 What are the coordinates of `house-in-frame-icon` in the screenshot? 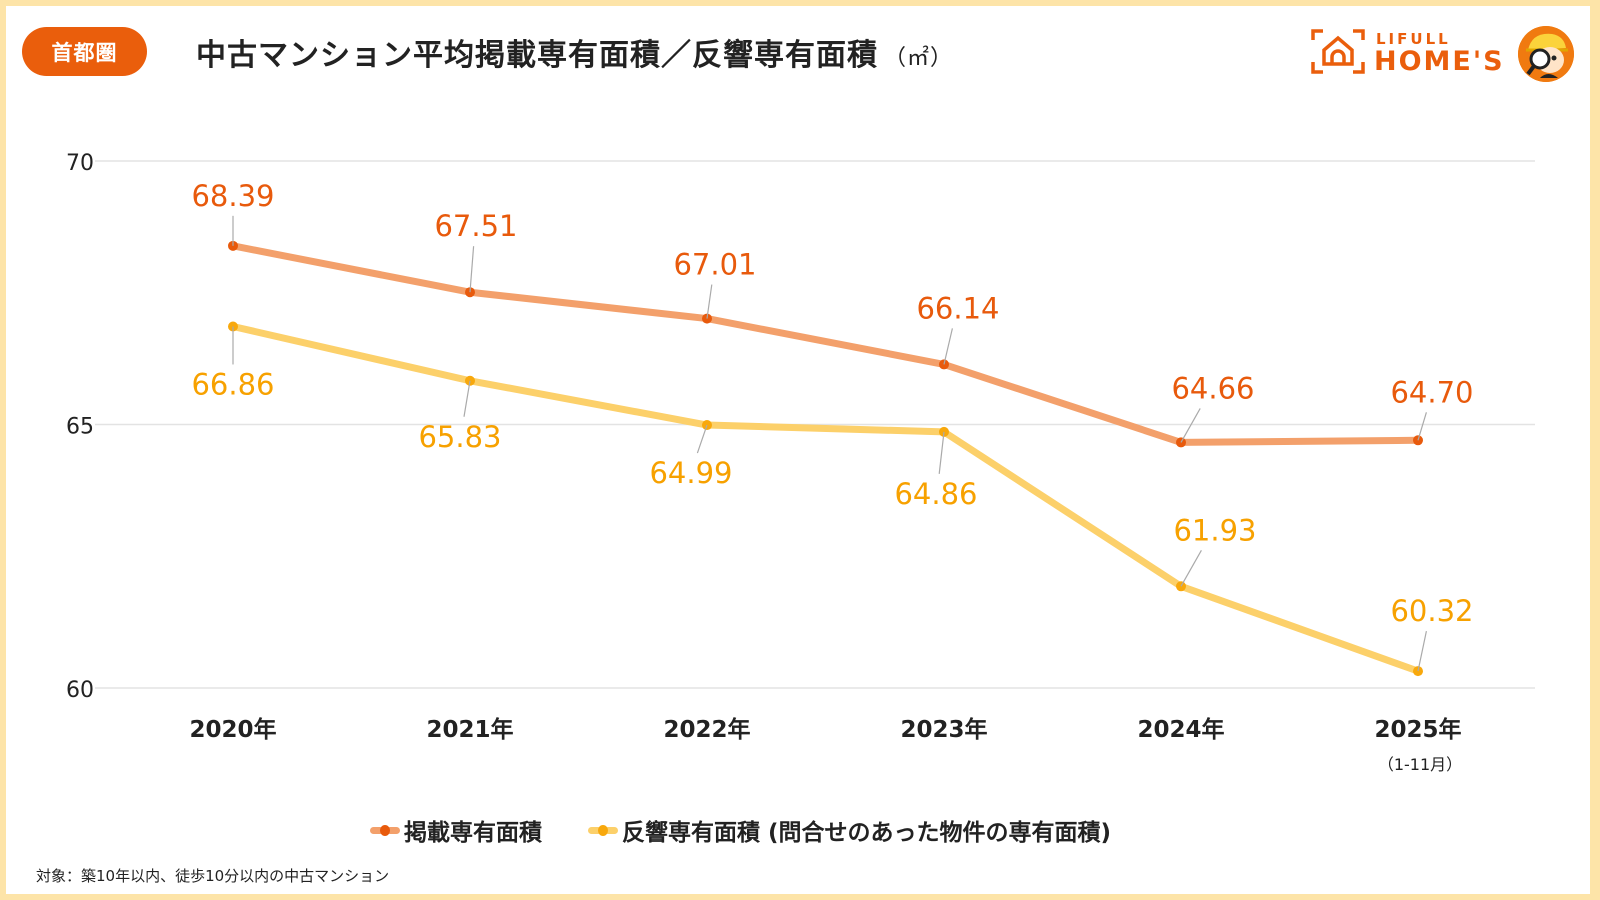 It's located at (1338, 51).